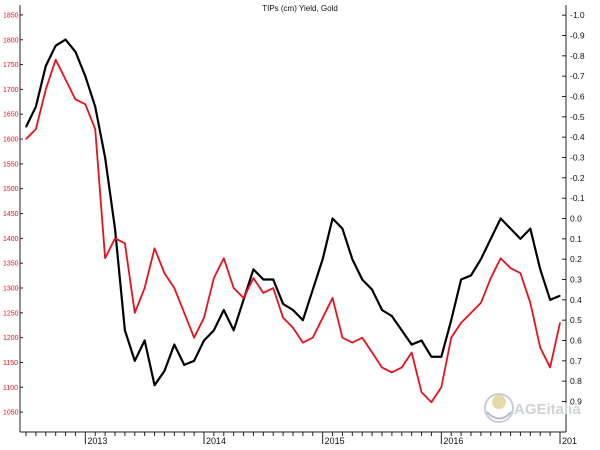 Image resolution: width=600 pixels, height=450 pixels. I want to click on left-tick-label: 1050, so click(11, 413).